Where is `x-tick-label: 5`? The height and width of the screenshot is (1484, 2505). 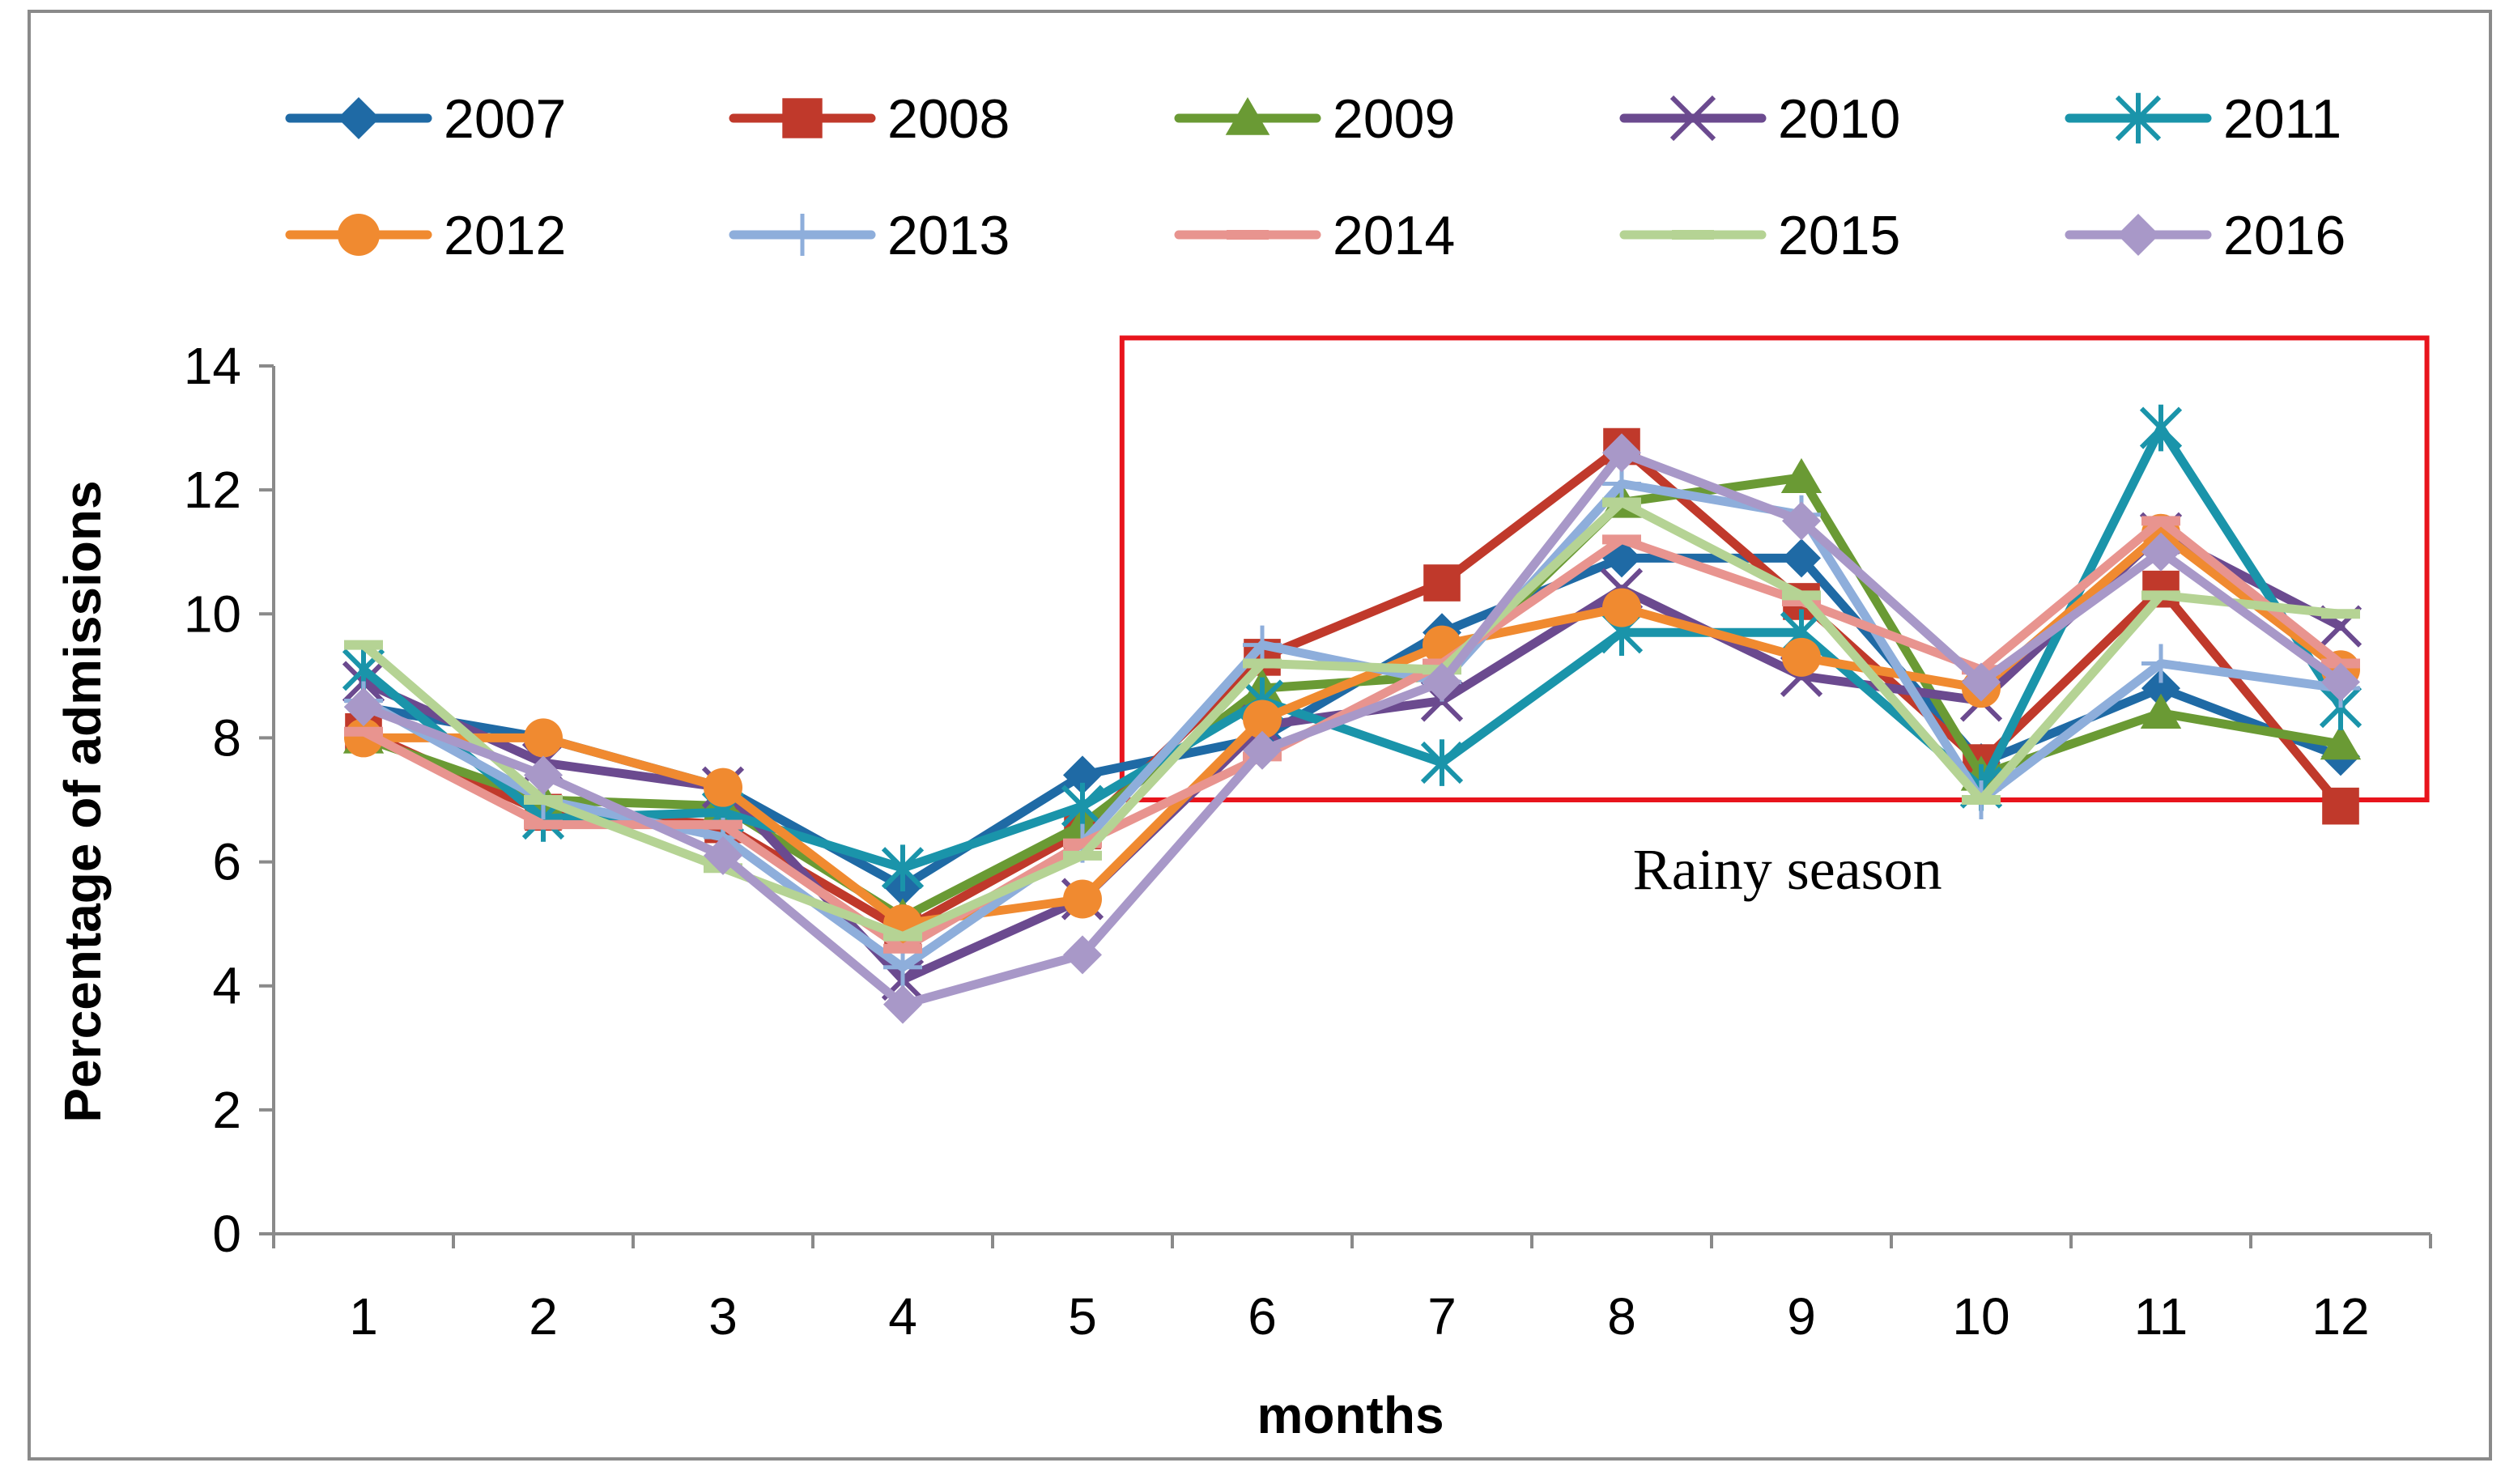
x-tick-label: 5 is located at coordinates (1082, 1316).